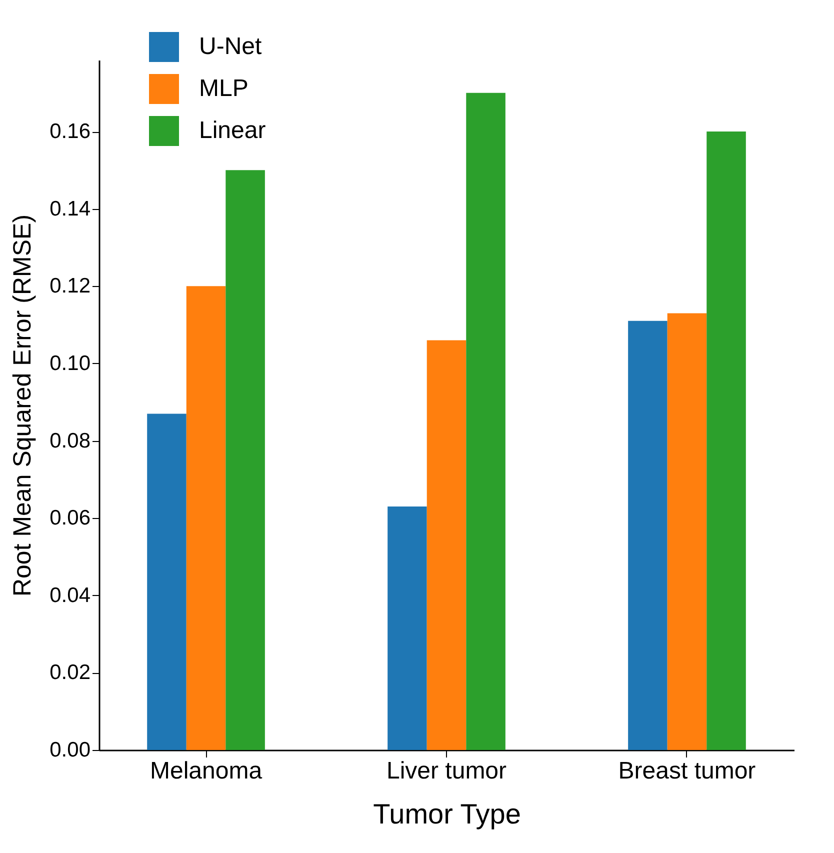 This screenshot has width=834, height=853. What do you see at coordinates (70, 595) in the screenshot?
I see `y-tick-label: 0.04` at bounding box center [70, 595].